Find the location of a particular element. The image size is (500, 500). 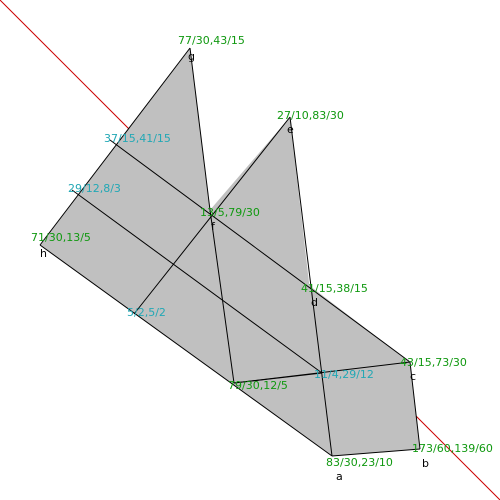

vertex-label-c: c is located at coordinates (413, 376).